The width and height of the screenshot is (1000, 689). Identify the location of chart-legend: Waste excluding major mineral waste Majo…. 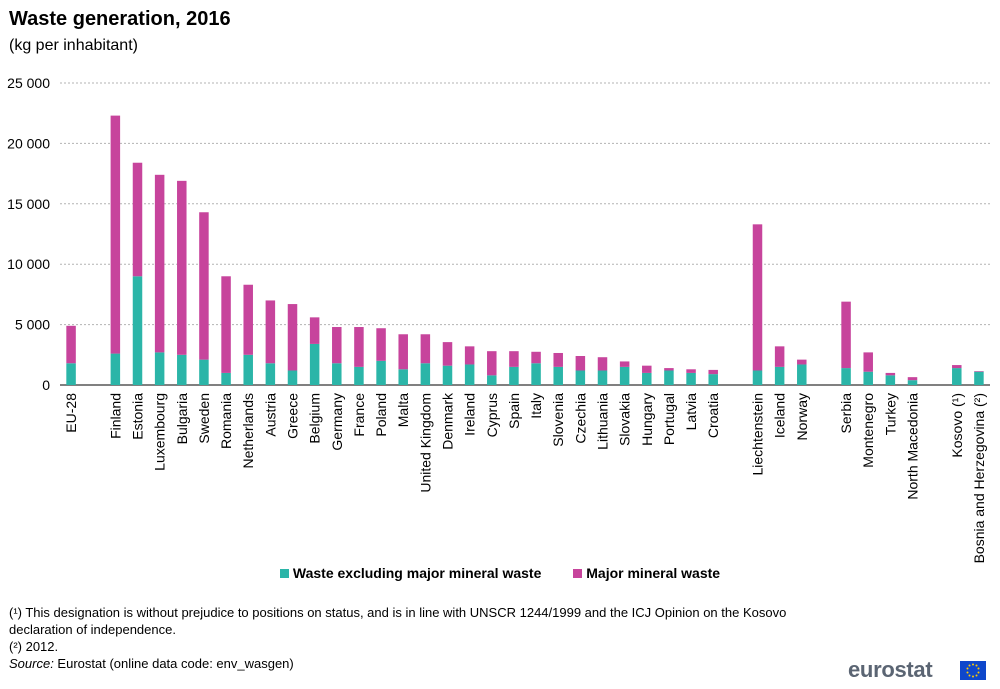
(500, 573).